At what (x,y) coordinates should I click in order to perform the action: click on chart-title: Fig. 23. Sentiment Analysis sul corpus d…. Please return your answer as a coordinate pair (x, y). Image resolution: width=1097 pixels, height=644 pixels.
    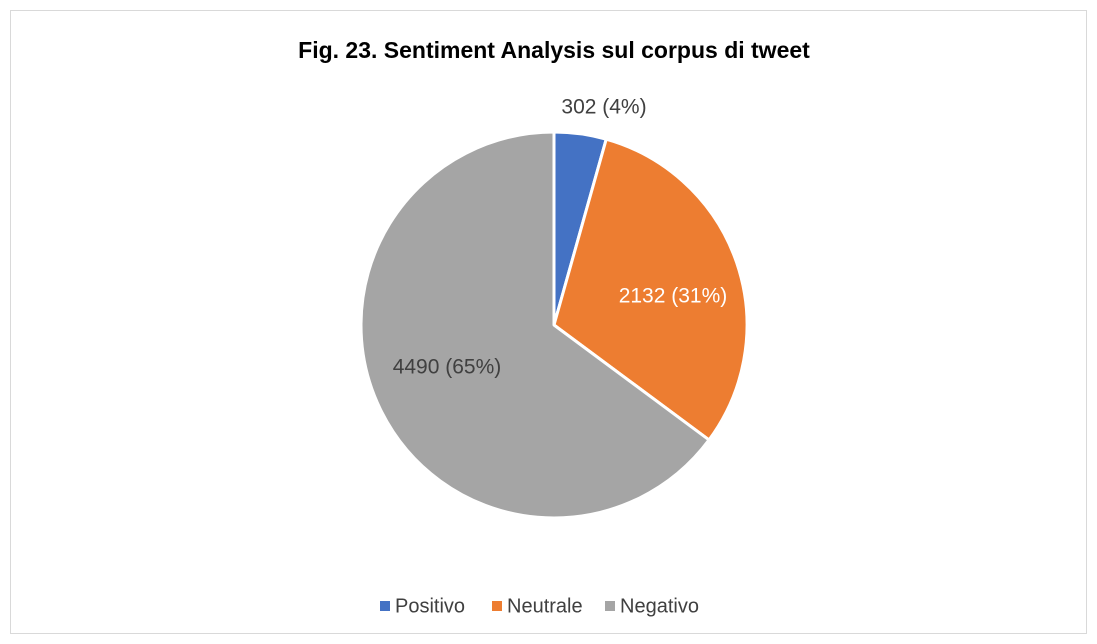
    Looking at the image, I should click on (554, 50).